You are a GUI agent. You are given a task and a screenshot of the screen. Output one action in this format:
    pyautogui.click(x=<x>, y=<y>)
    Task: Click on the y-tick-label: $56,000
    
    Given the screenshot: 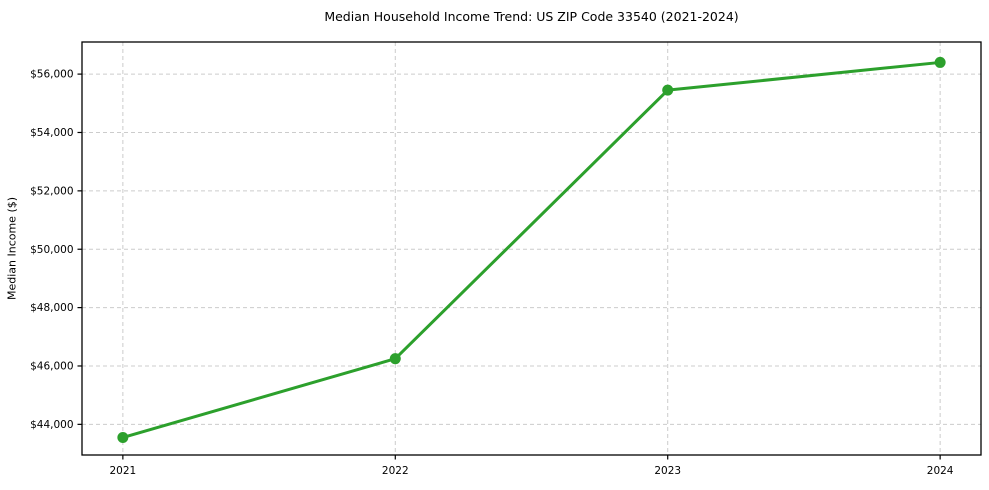 What is the action you would take?
    pyautogui.click(x=51, y=75)
    